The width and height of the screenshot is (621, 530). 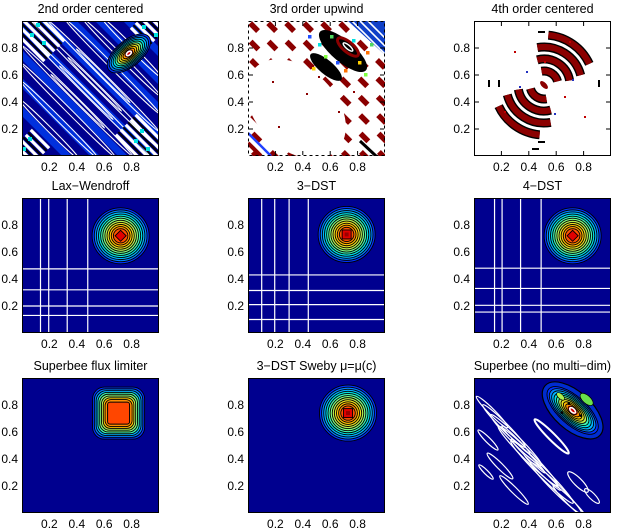 What do you see at coordinates (542, 445) in the screenshot?
I see `contour-plot-diagonal_smeared` at bounding box center [542, 445].